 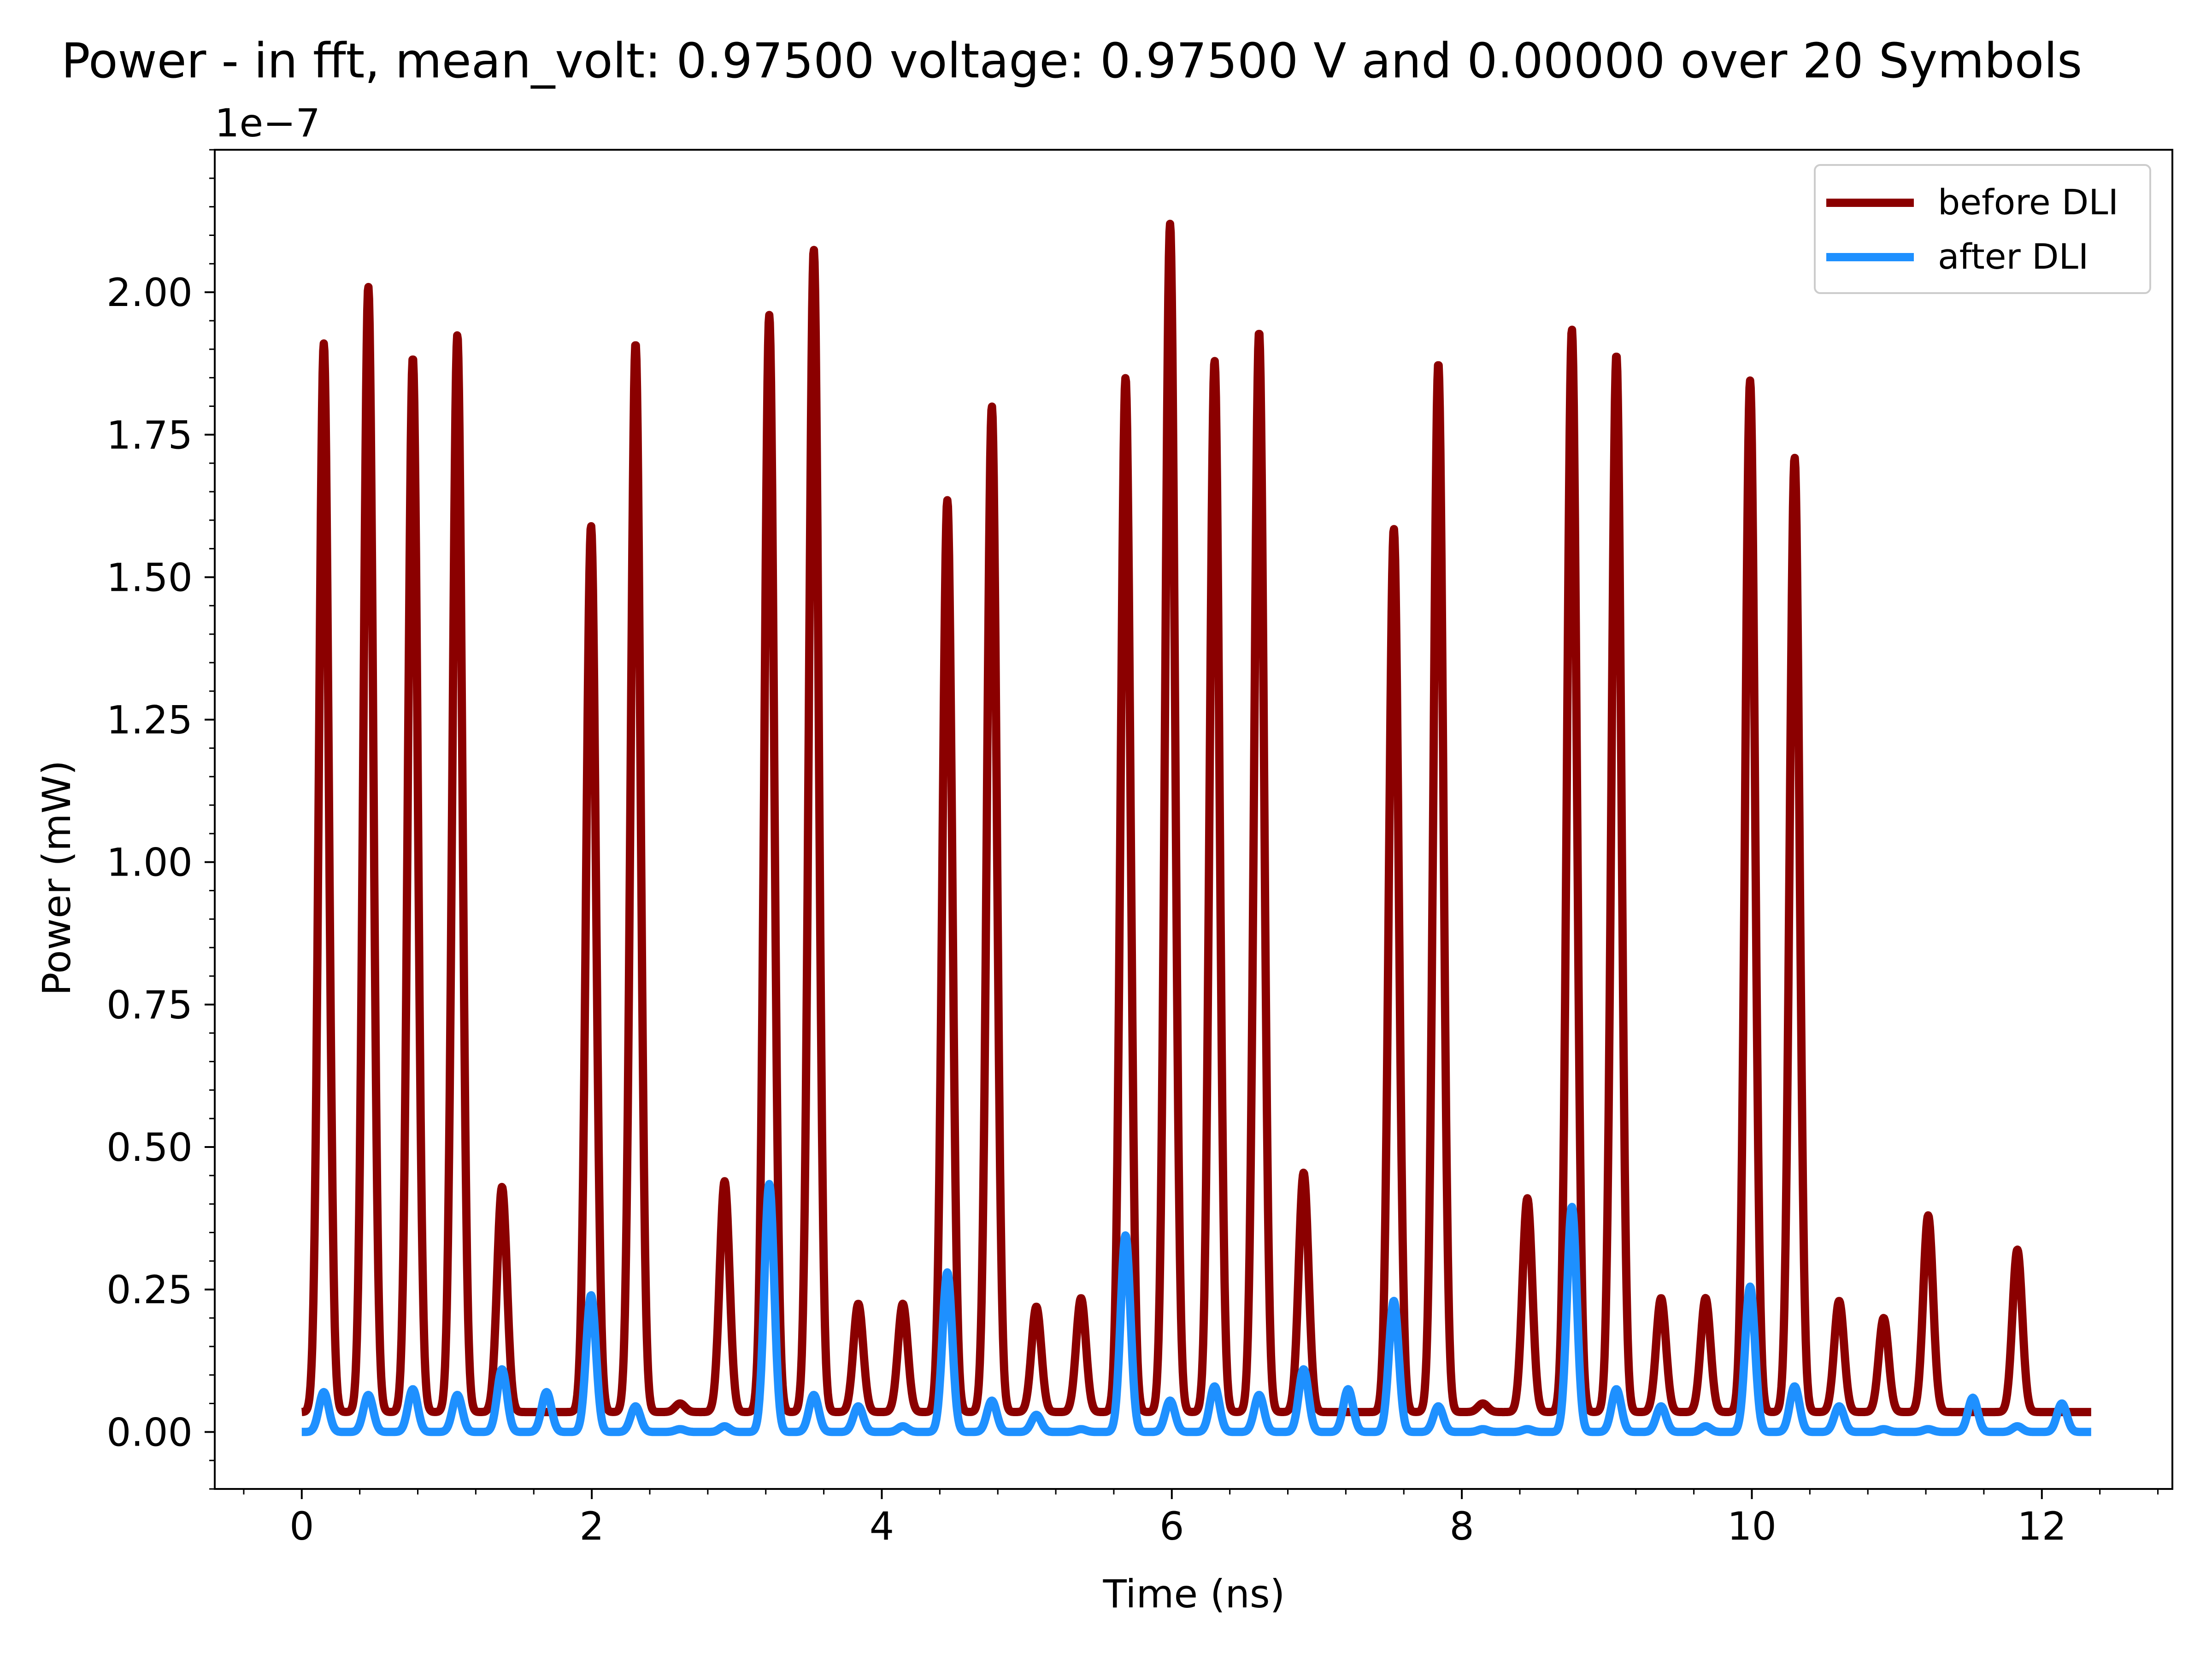 What do you see at coordinates (1194, 1594) in the screenshot?
I see `x-axis-label: Time (ns)` at bounding box center [1194, 1594].